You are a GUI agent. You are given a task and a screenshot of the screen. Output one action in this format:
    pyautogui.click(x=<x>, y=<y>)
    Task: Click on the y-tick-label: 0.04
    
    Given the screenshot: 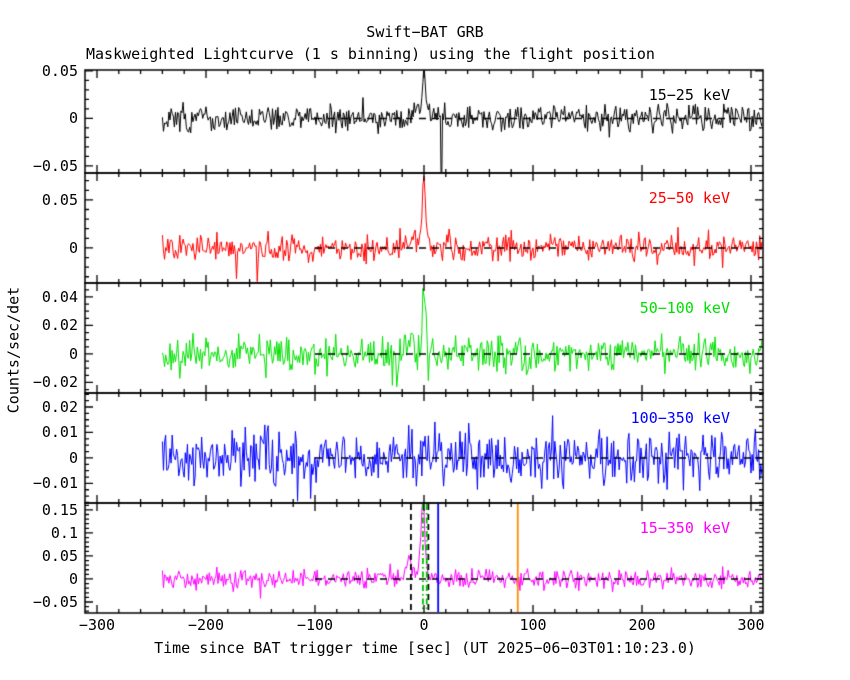 What is the action you would take?
    pyautogui.click(x=59, y=296)
    